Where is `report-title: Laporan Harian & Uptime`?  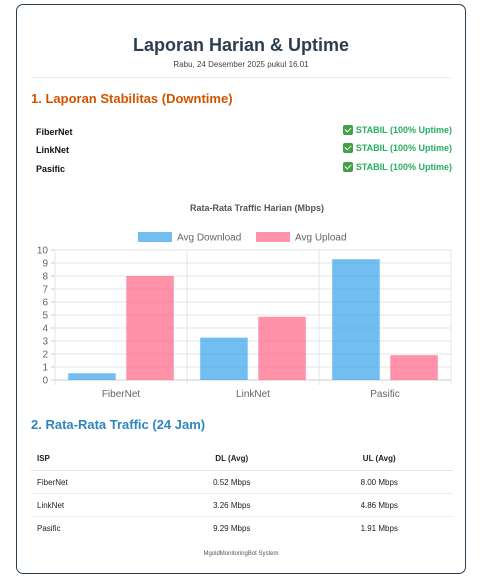 report-title: Laporan Harian & Uptime is located at coordinates (241, 45).